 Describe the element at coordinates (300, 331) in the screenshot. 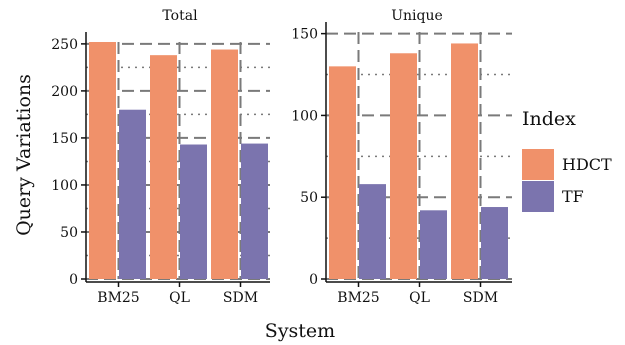

I see `x-axis-title: System` at that location.